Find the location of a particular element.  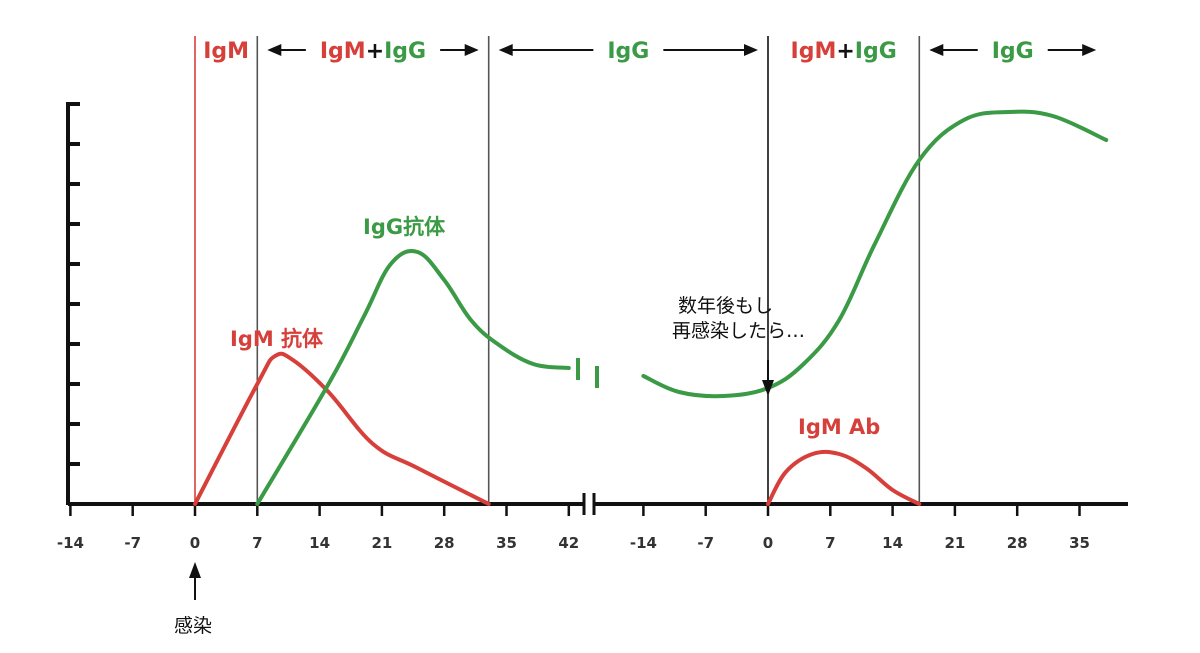

phase-label-text: IgM is located at coordinates (226, 51).